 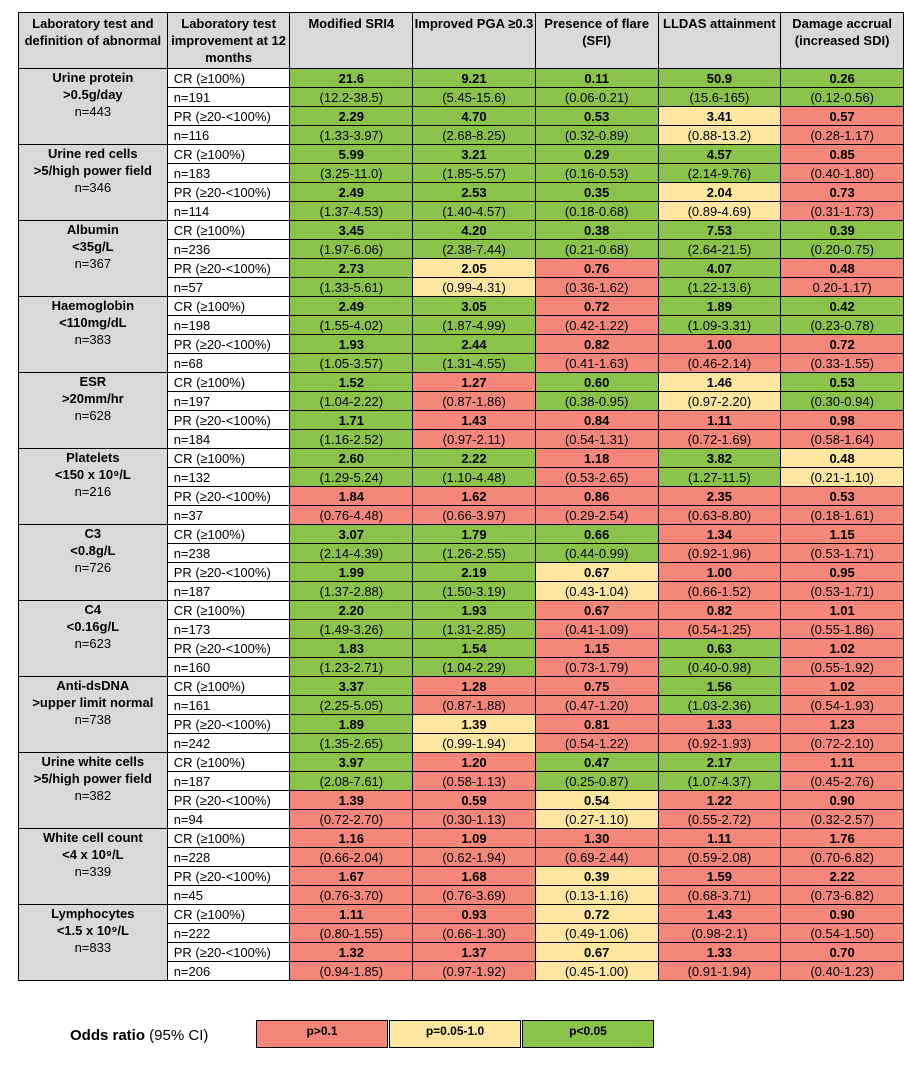 I want to click on lldas-ci: (0.55-2.72), so click(x=719, y=819).